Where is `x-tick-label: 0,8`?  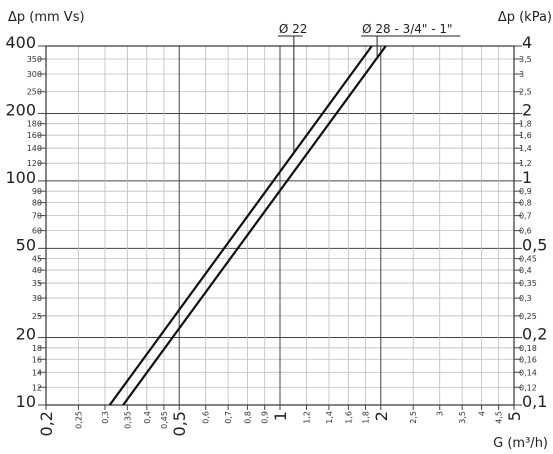 x-tick-label: 0,8 is located at coordinates (248, 417).